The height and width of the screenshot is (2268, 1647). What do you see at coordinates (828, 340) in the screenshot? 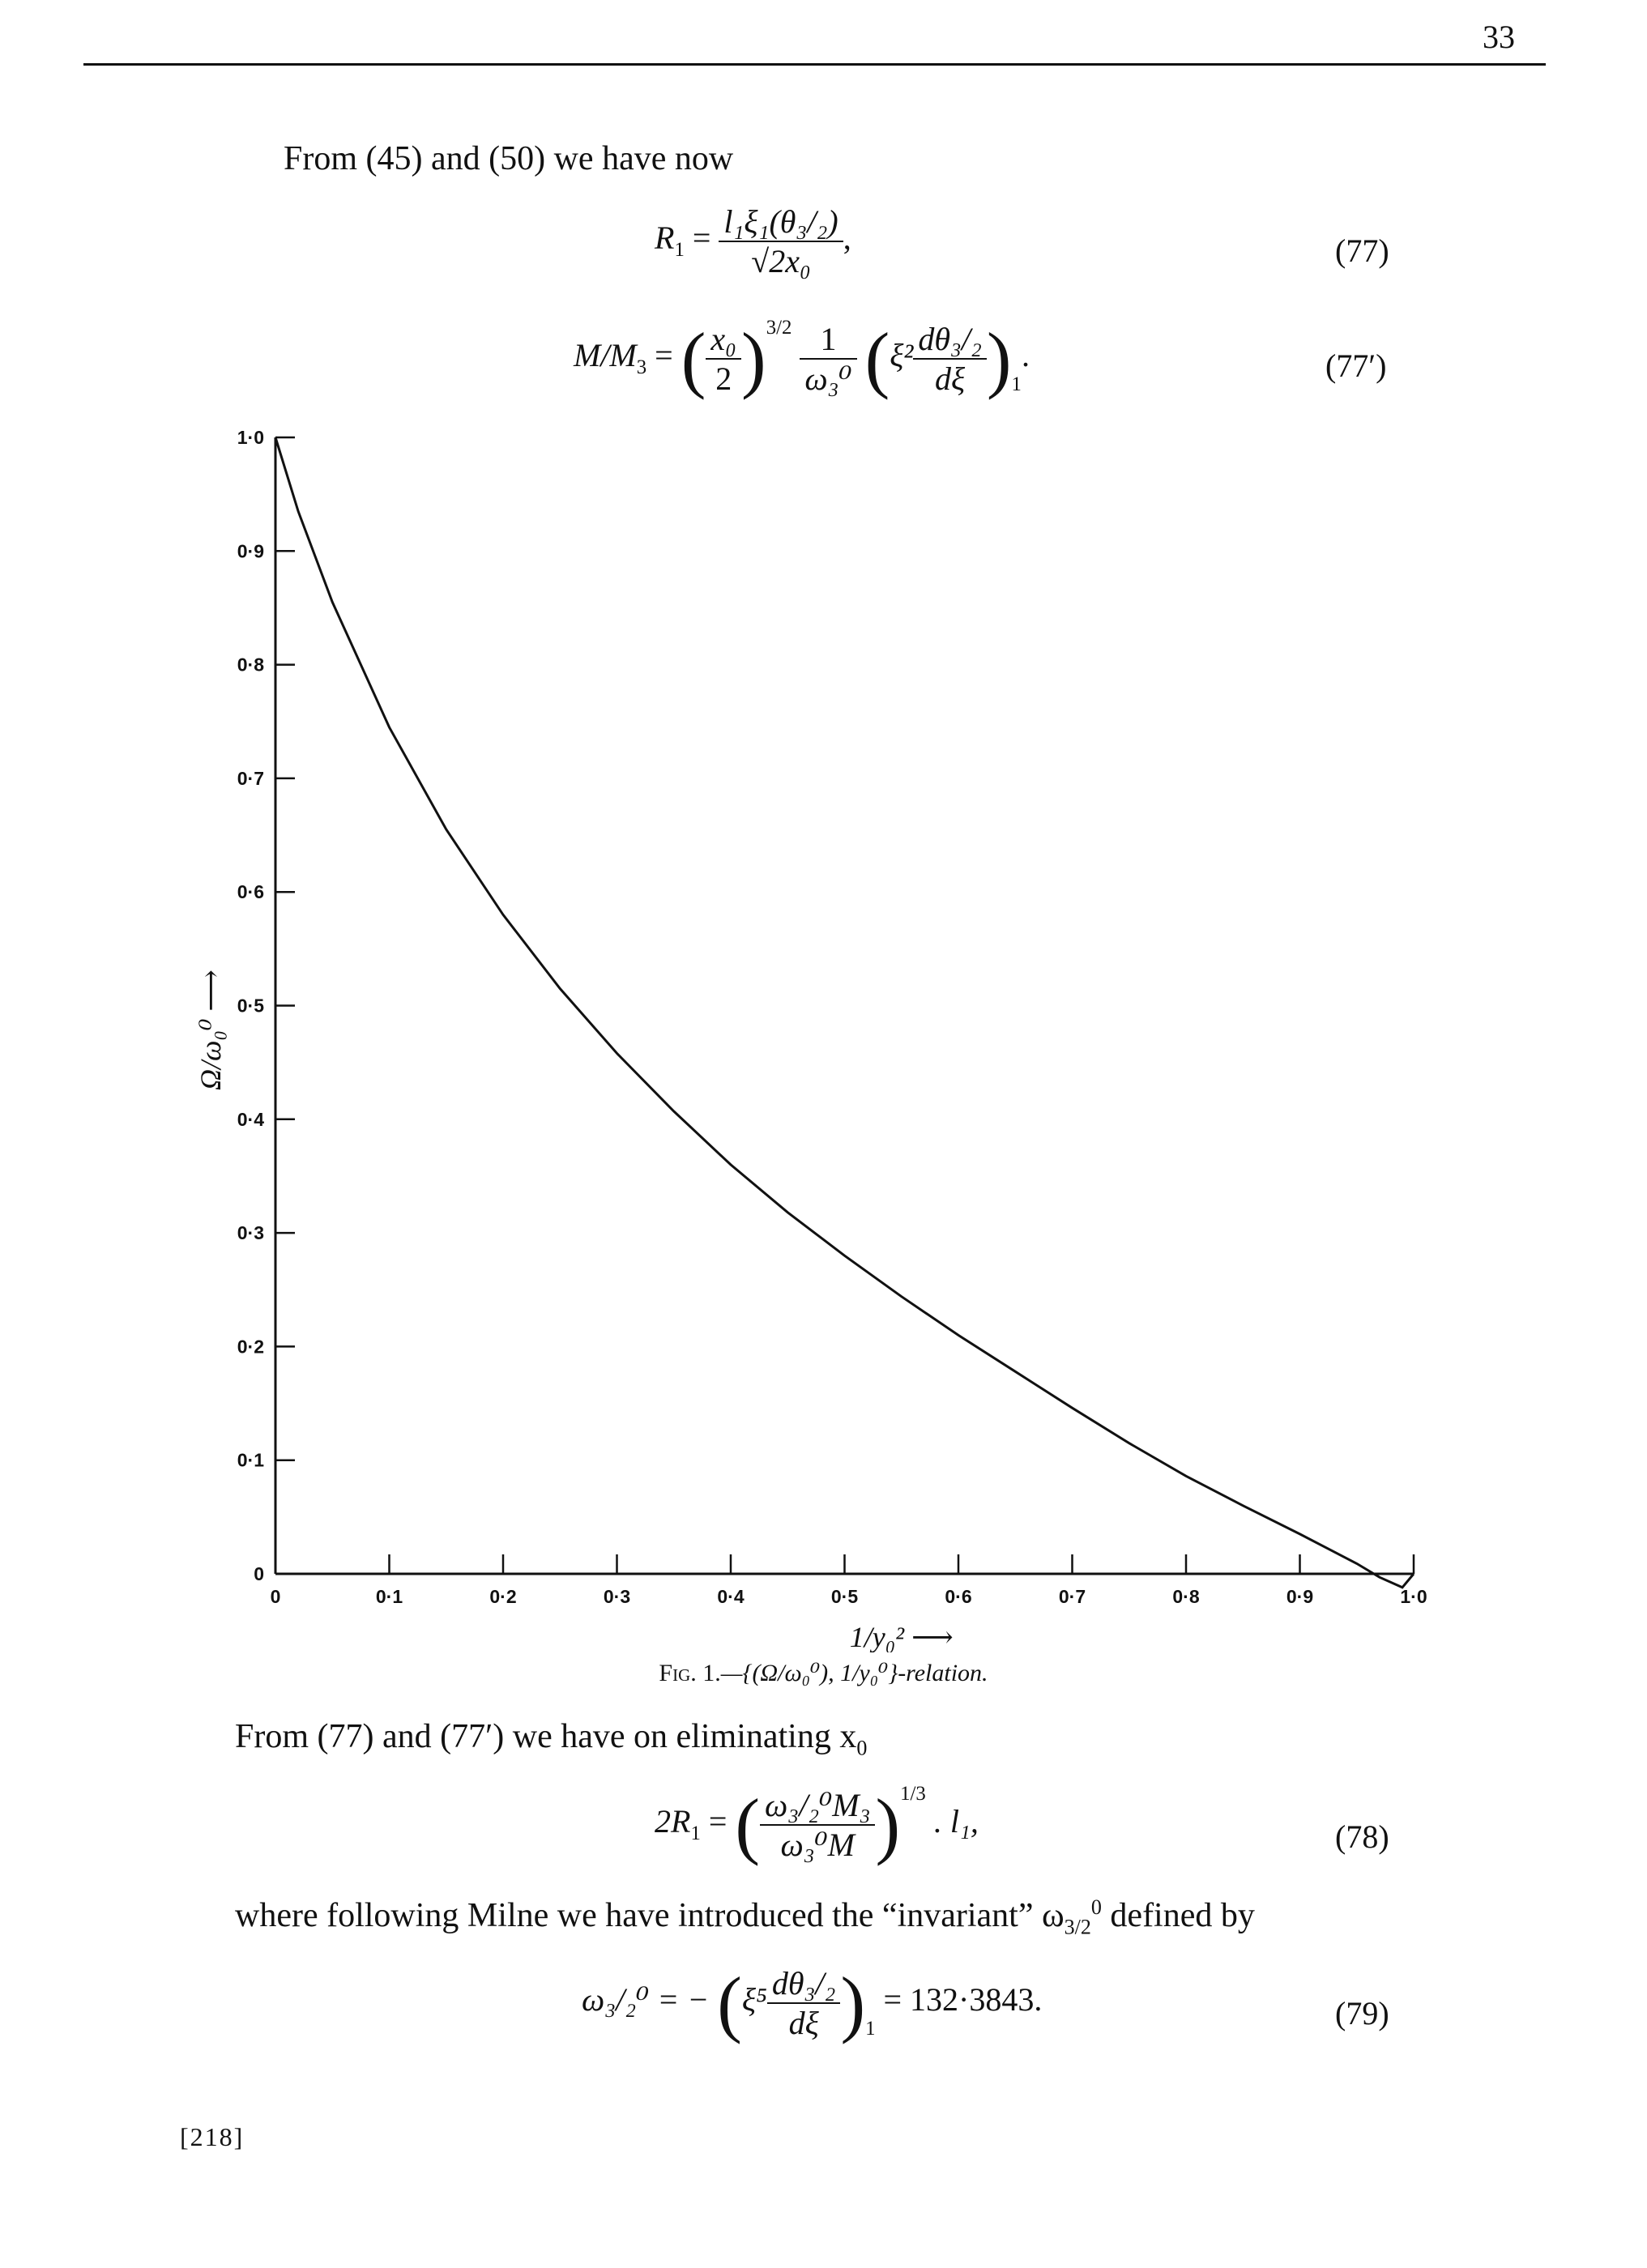
I see `eq77p-frac2-num: 1` at bounding box center [828, 340].